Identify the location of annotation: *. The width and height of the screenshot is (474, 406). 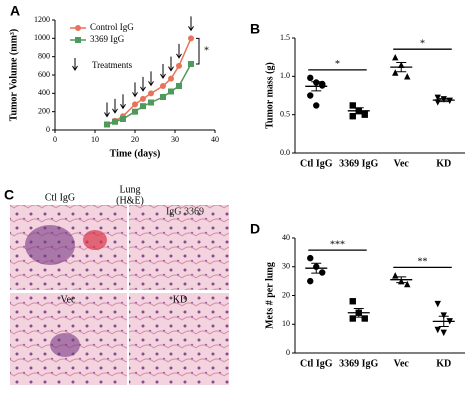
(206, 50).